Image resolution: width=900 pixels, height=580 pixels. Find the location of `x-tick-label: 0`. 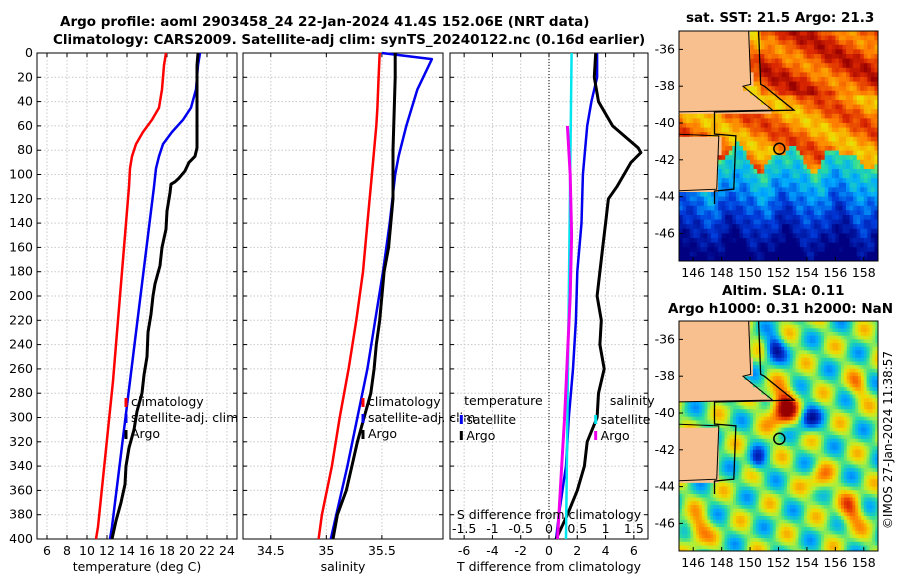

x-tick-label: 0 is located at coordinates (549, 550).